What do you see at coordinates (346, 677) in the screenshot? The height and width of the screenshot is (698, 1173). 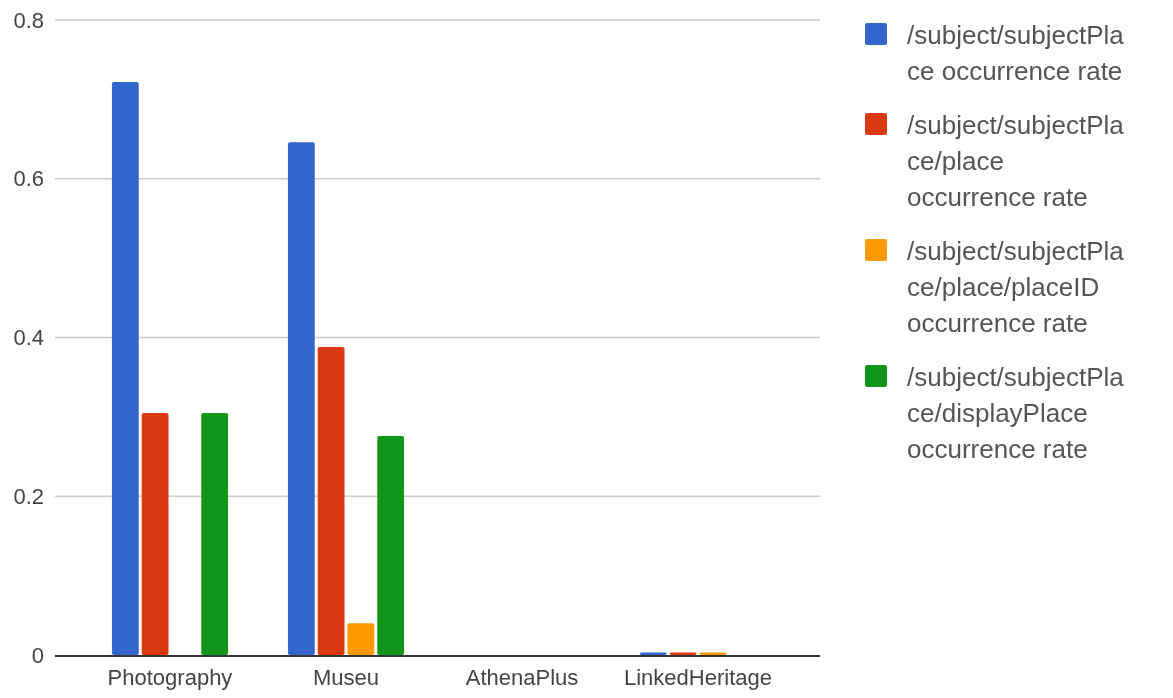 I see `x-tick-label: Museu` at bounding box center [346, 677].